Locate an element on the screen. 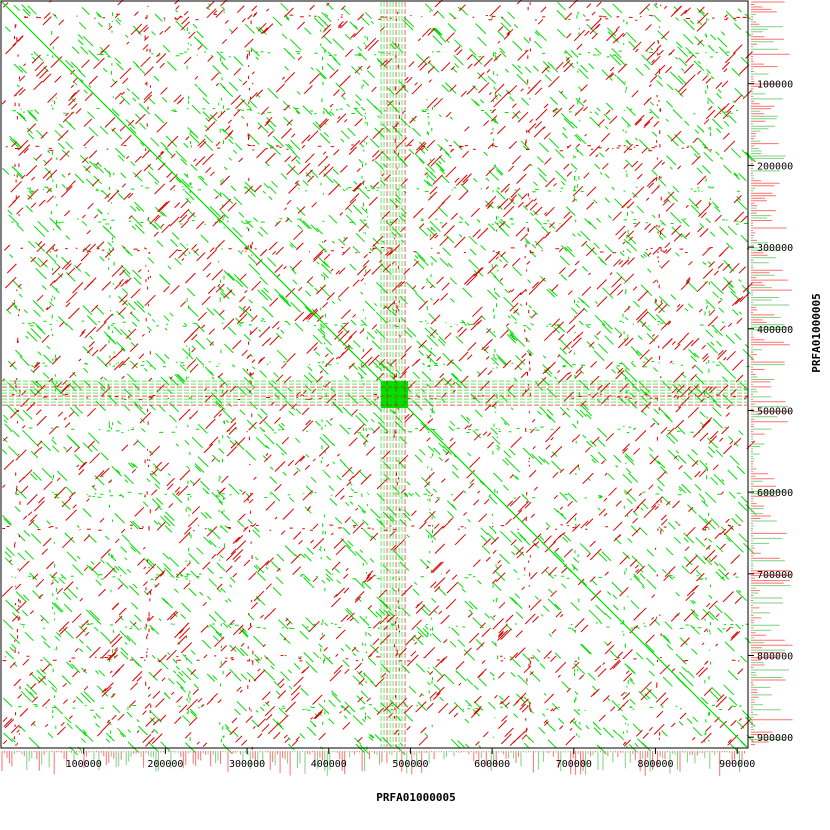 The width and height of the screenshot is (830, 830). x-tick-label: 900000 is located at coordinates (737, 764).